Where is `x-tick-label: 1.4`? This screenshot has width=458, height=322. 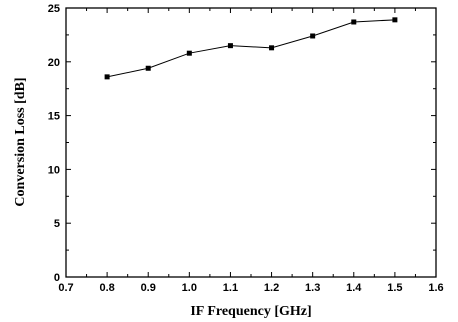 x-tick-label: 1.4 is located at coordinates (354, 288).